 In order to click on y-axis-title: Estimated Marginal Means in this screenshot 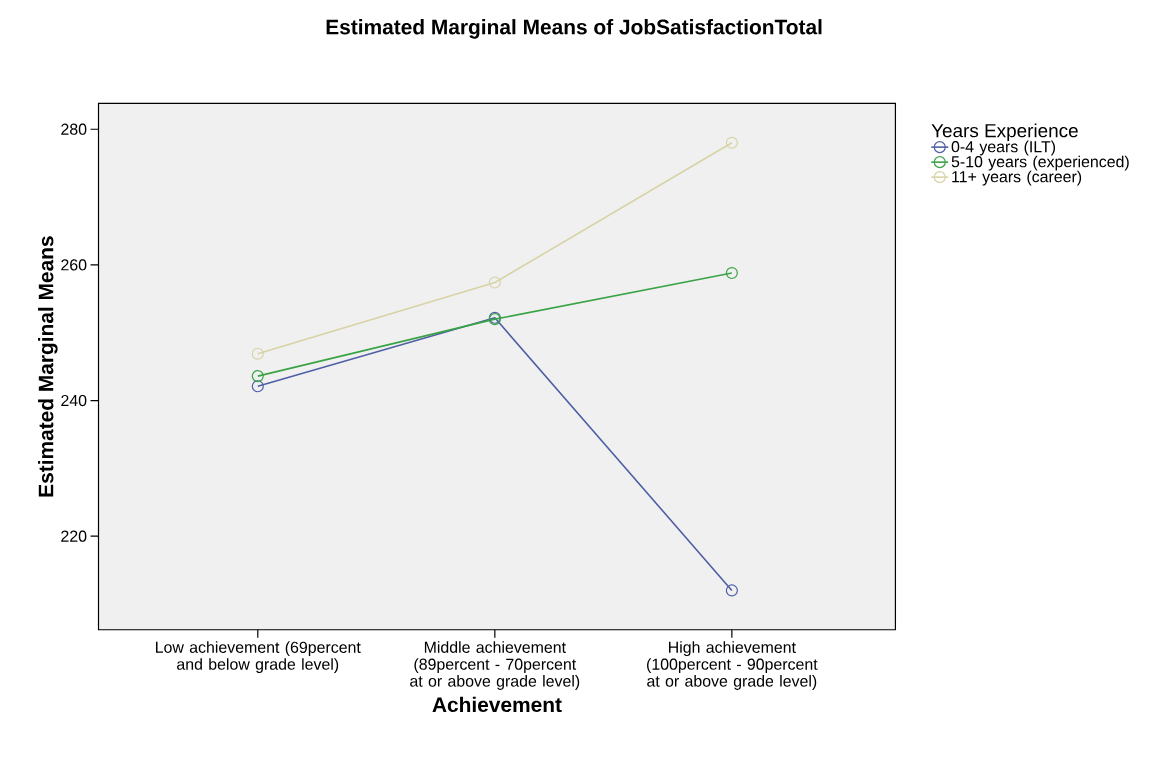, I will do `click(48, 366)`.